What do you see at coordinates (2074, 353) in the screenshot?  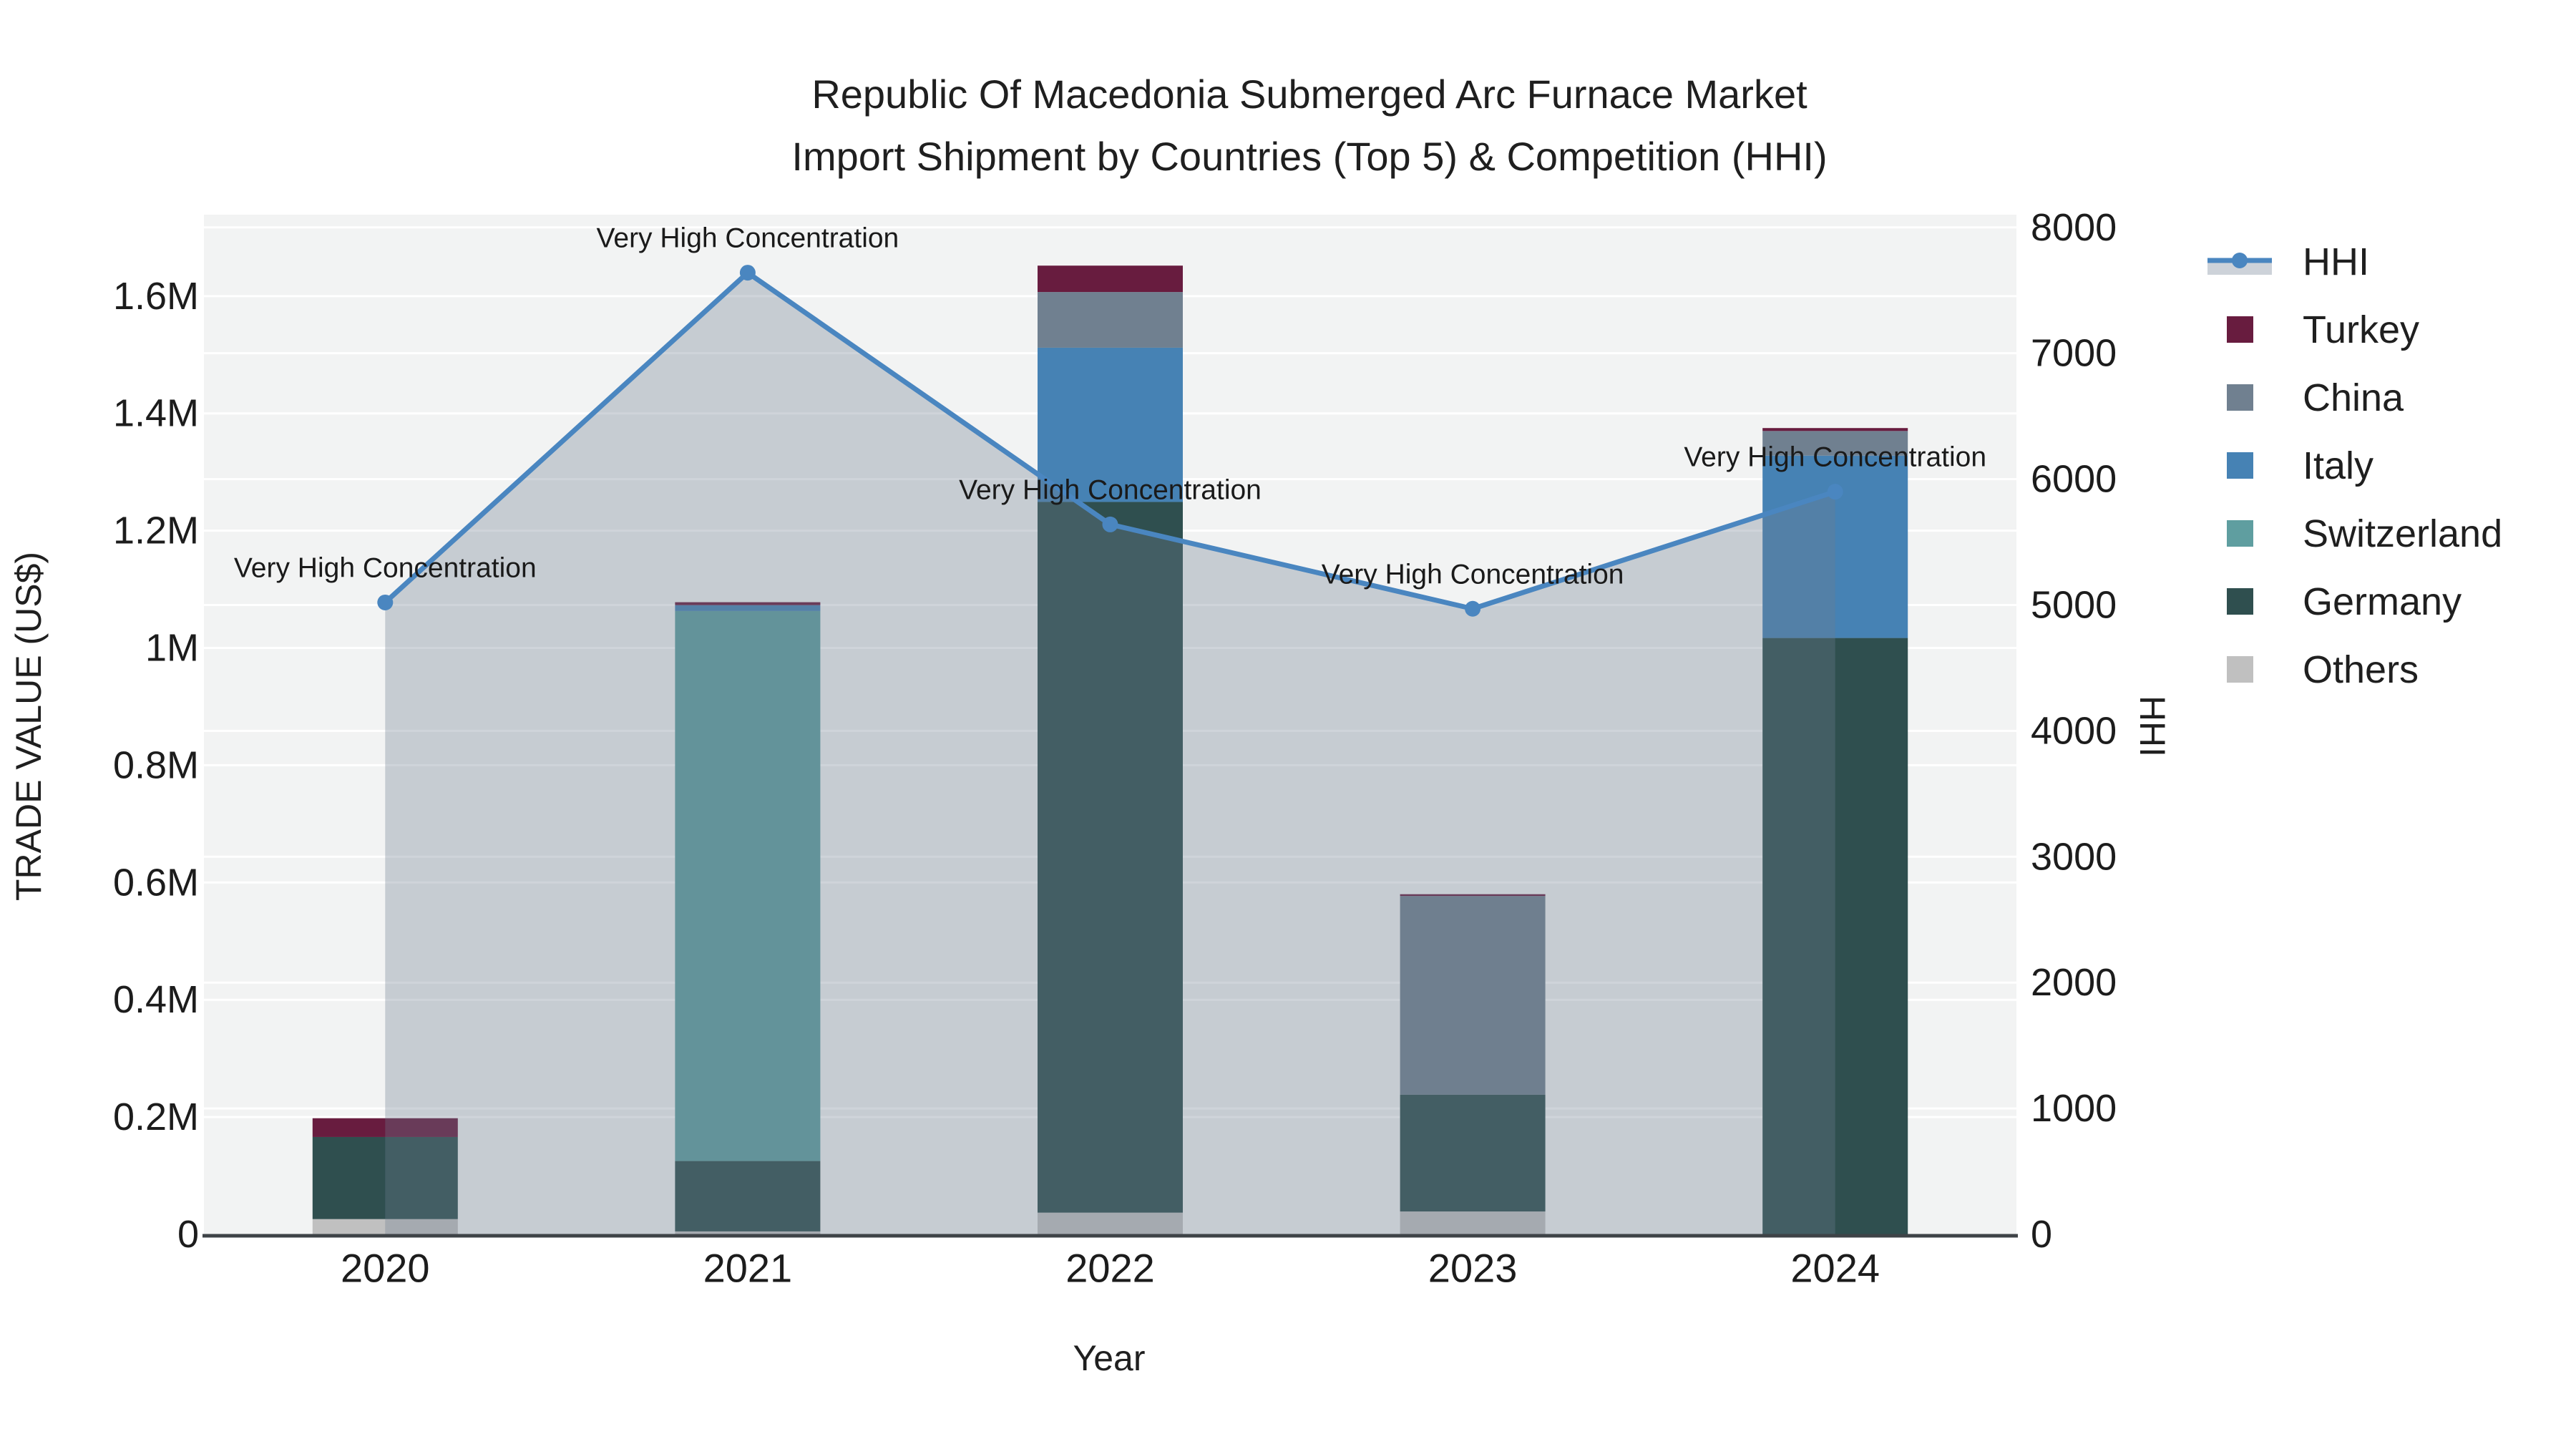 I see `y2-axis-tick-7000: 7000` at bounding box center [2074, 353].